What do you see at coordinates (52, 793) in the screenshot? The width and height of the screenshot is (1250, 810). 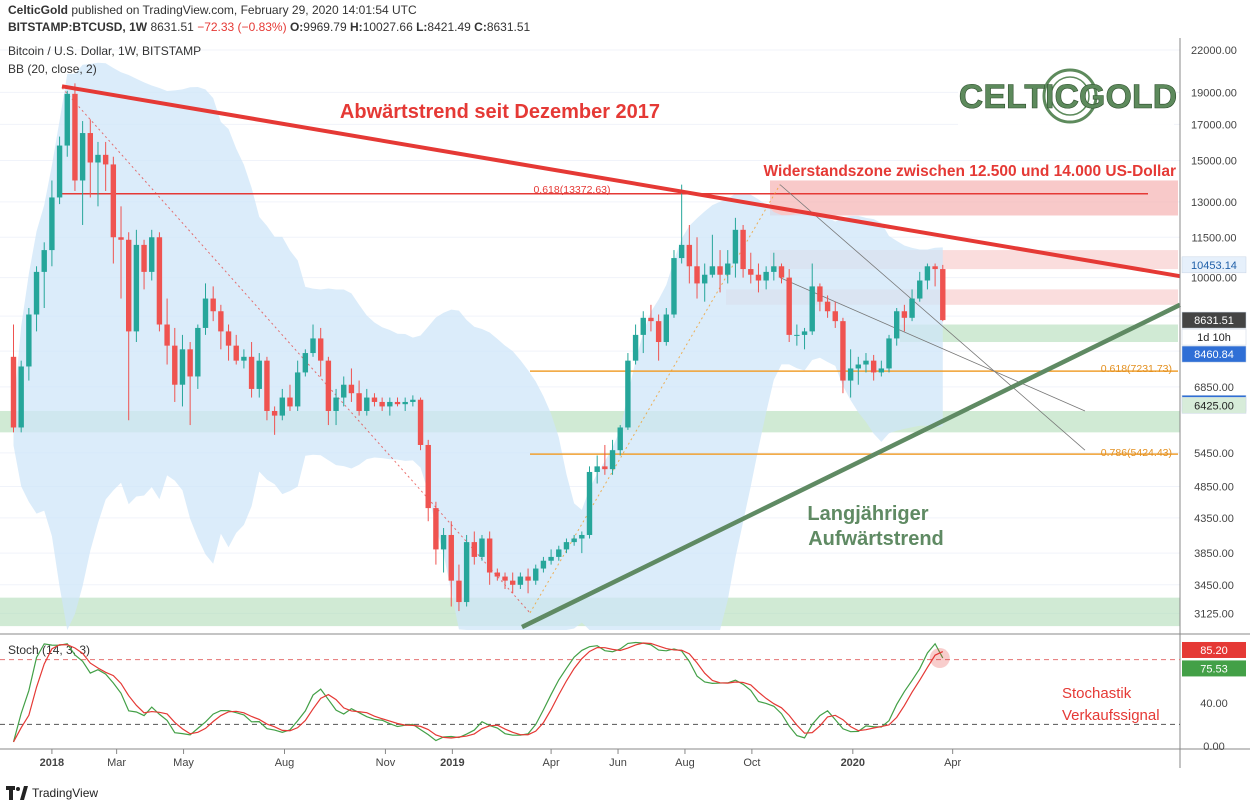 I see `tradingview-footer: TradingView` at bounding box center [52, 793].